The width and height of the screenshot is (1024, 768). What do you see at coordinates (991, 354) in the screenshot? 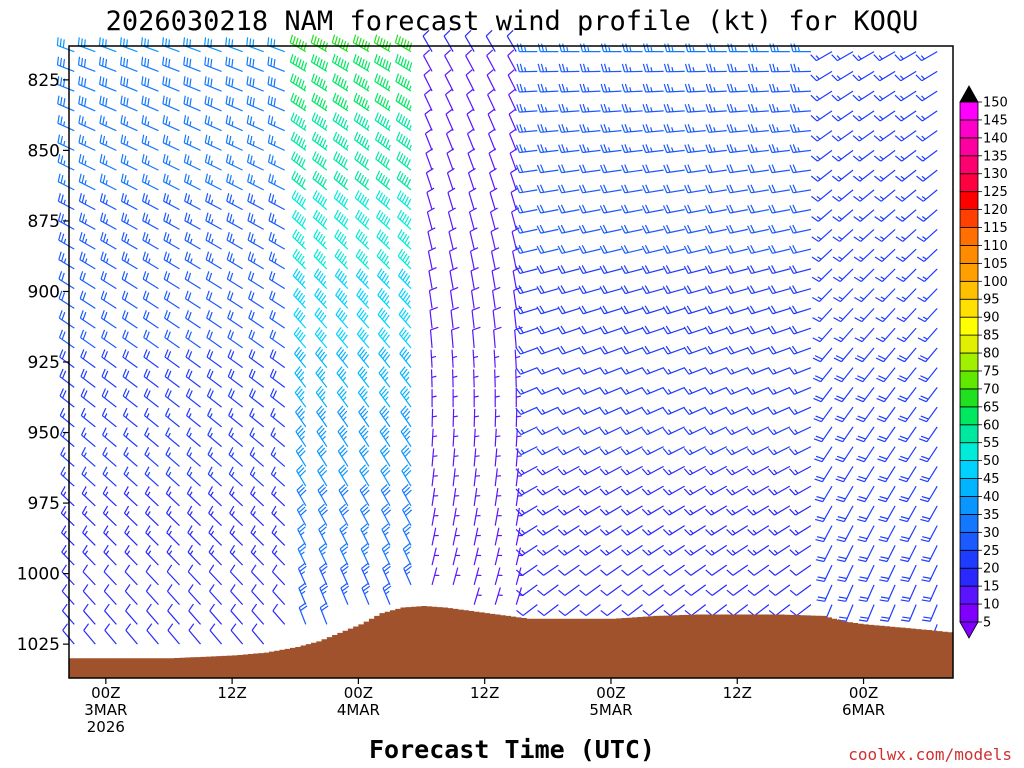
I see `colorbar-label: 80` at bounding box center [991, 354].